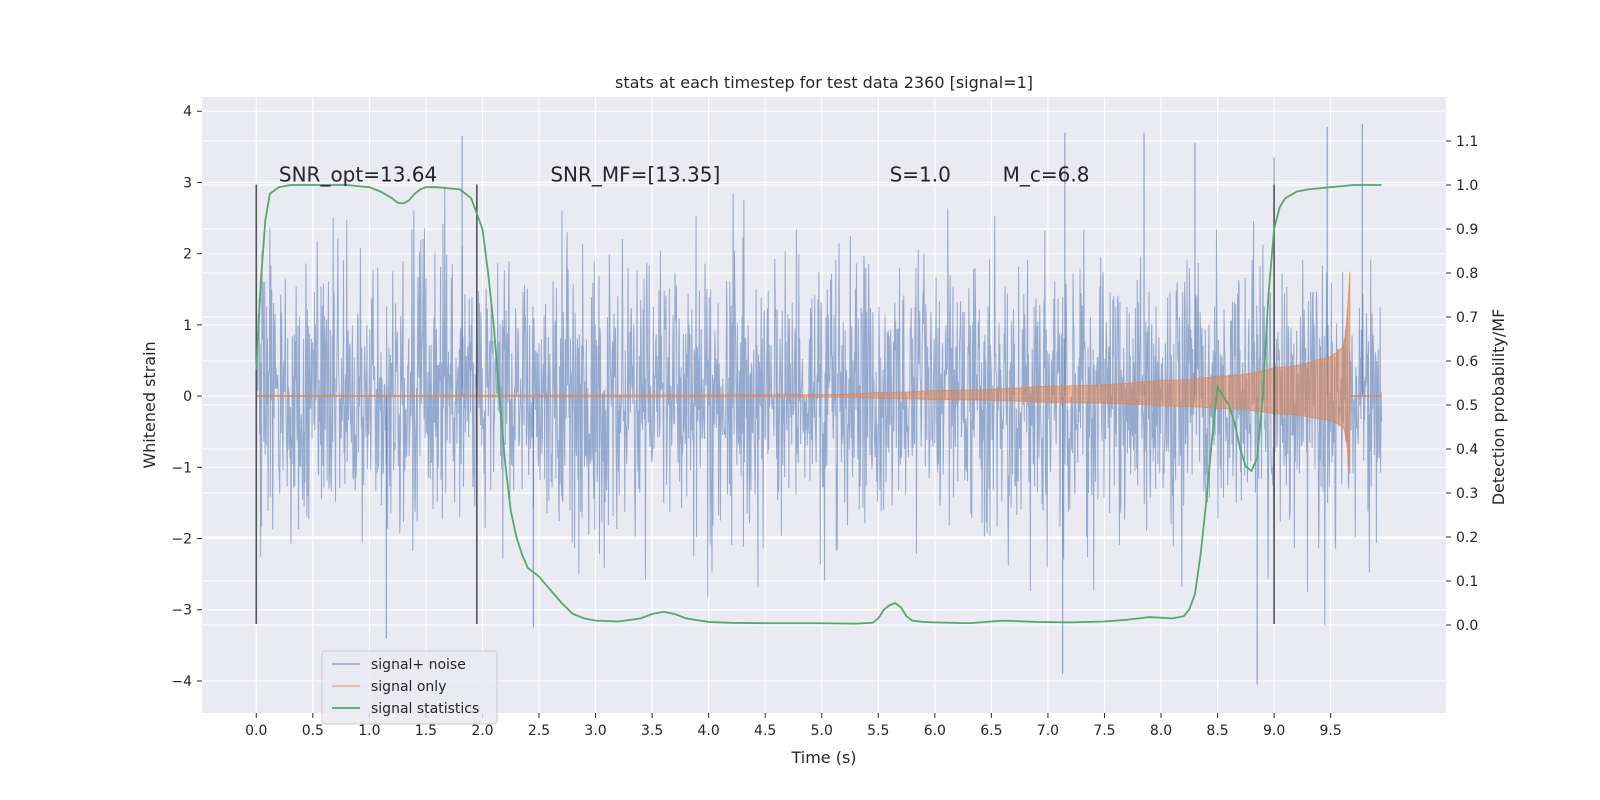  I want to click on x-tick-label: 1.0, so click(369, 731).